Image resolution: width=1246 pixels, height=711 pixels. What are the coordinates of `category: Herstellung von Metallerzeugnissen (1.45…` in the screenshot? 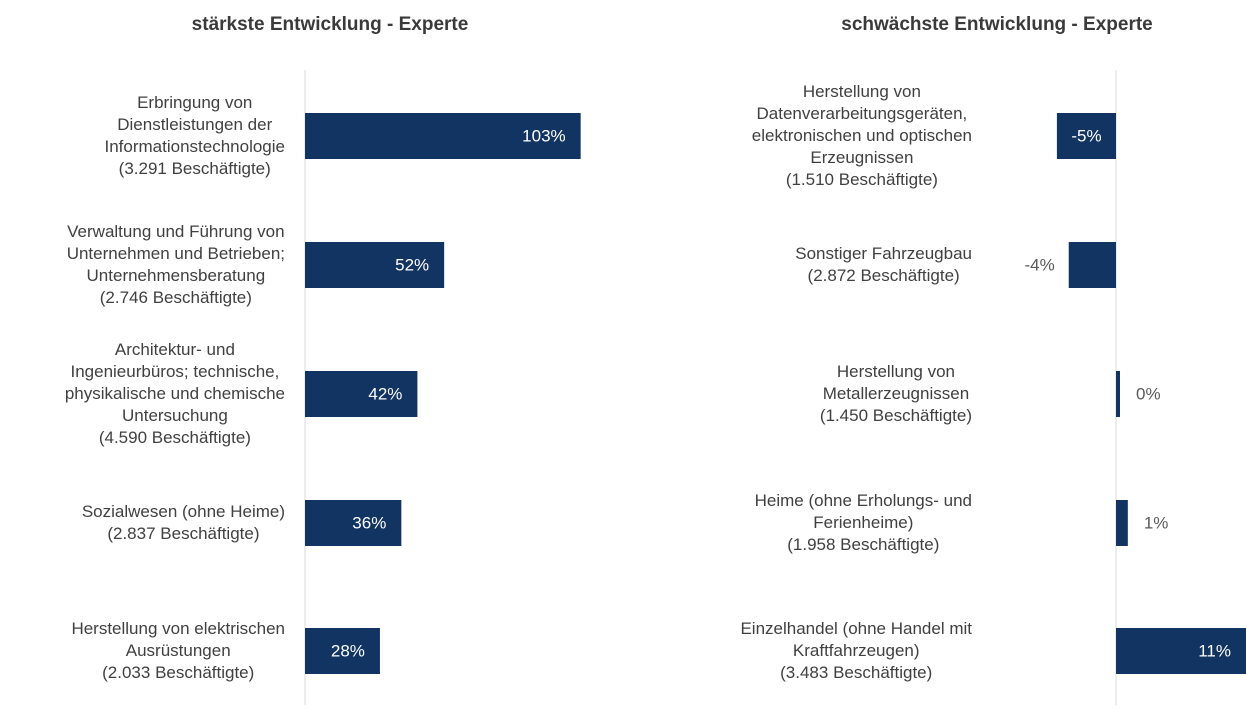 It's located at (486, 394).